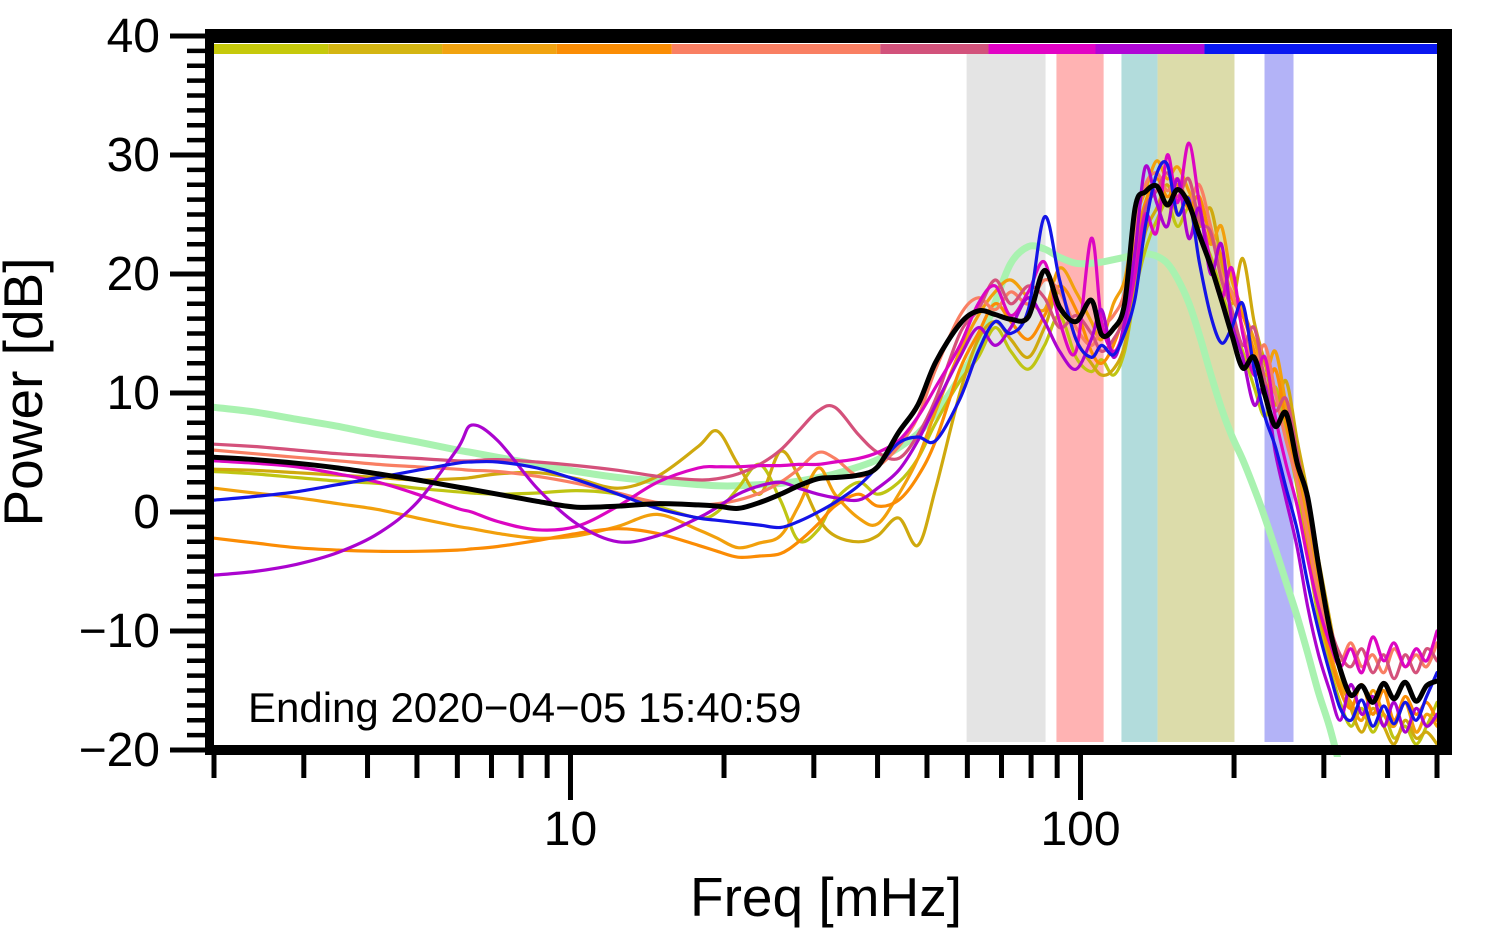 This screenshot has width=1494, height=952. Describe the element at coordinates (119, 750) in the screenshot. I see `y-tick-label-−20: −20` at that location.